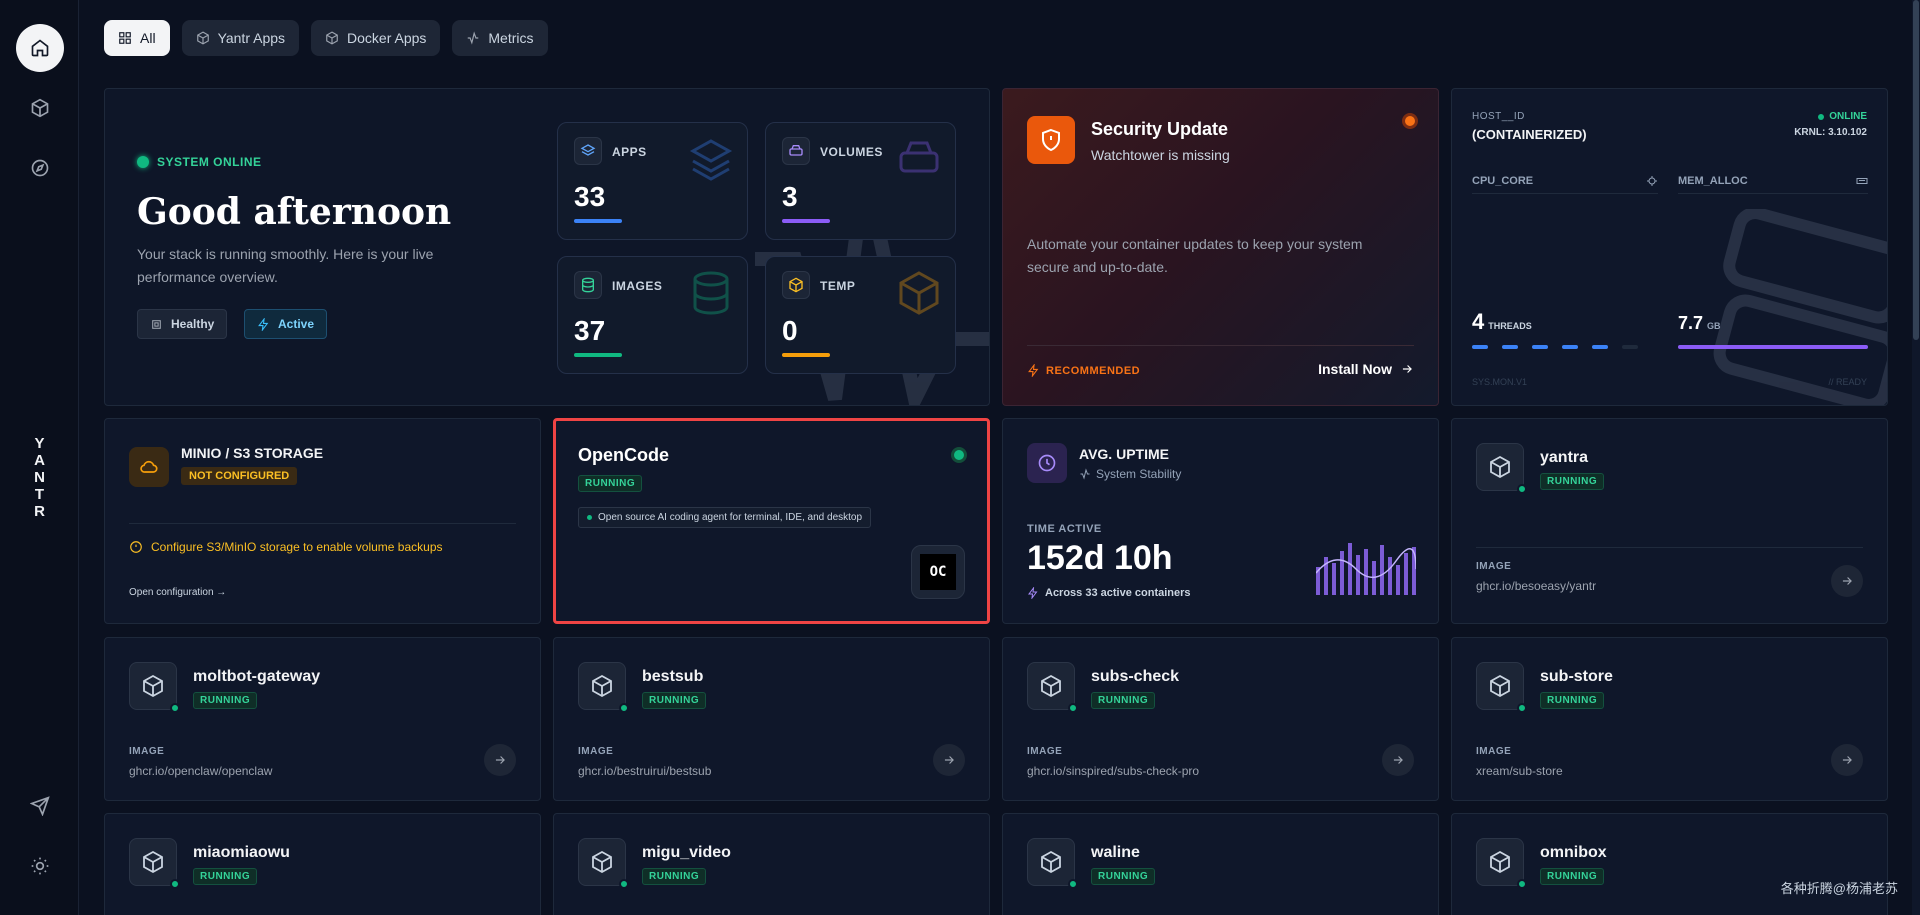 This screenshot has height=915, width=1920. Describe the element at coordinates (590, 330) in the screenshot. I see `stat-value: 37` at that location.